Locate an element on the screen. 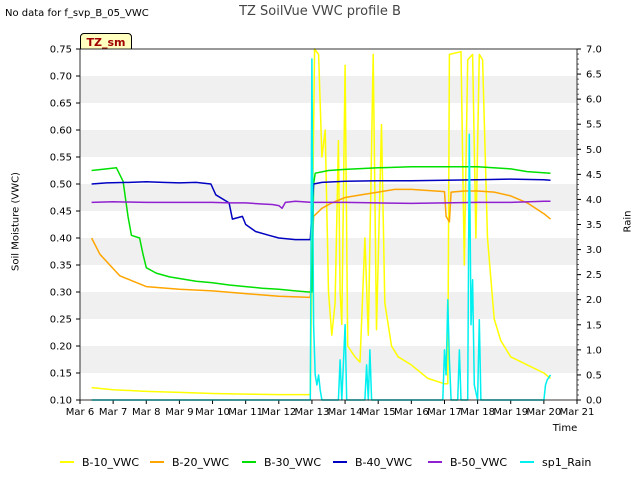  y-tick-label: 0.50 is located at coordinates (61, 185).